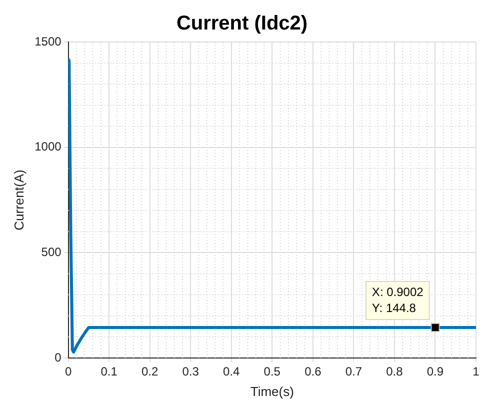 Image resolution: width=492 pixels, height=410 pixels. I want to click on annotation: X: 0.9002 Y: 144.8, so click(398, 299).